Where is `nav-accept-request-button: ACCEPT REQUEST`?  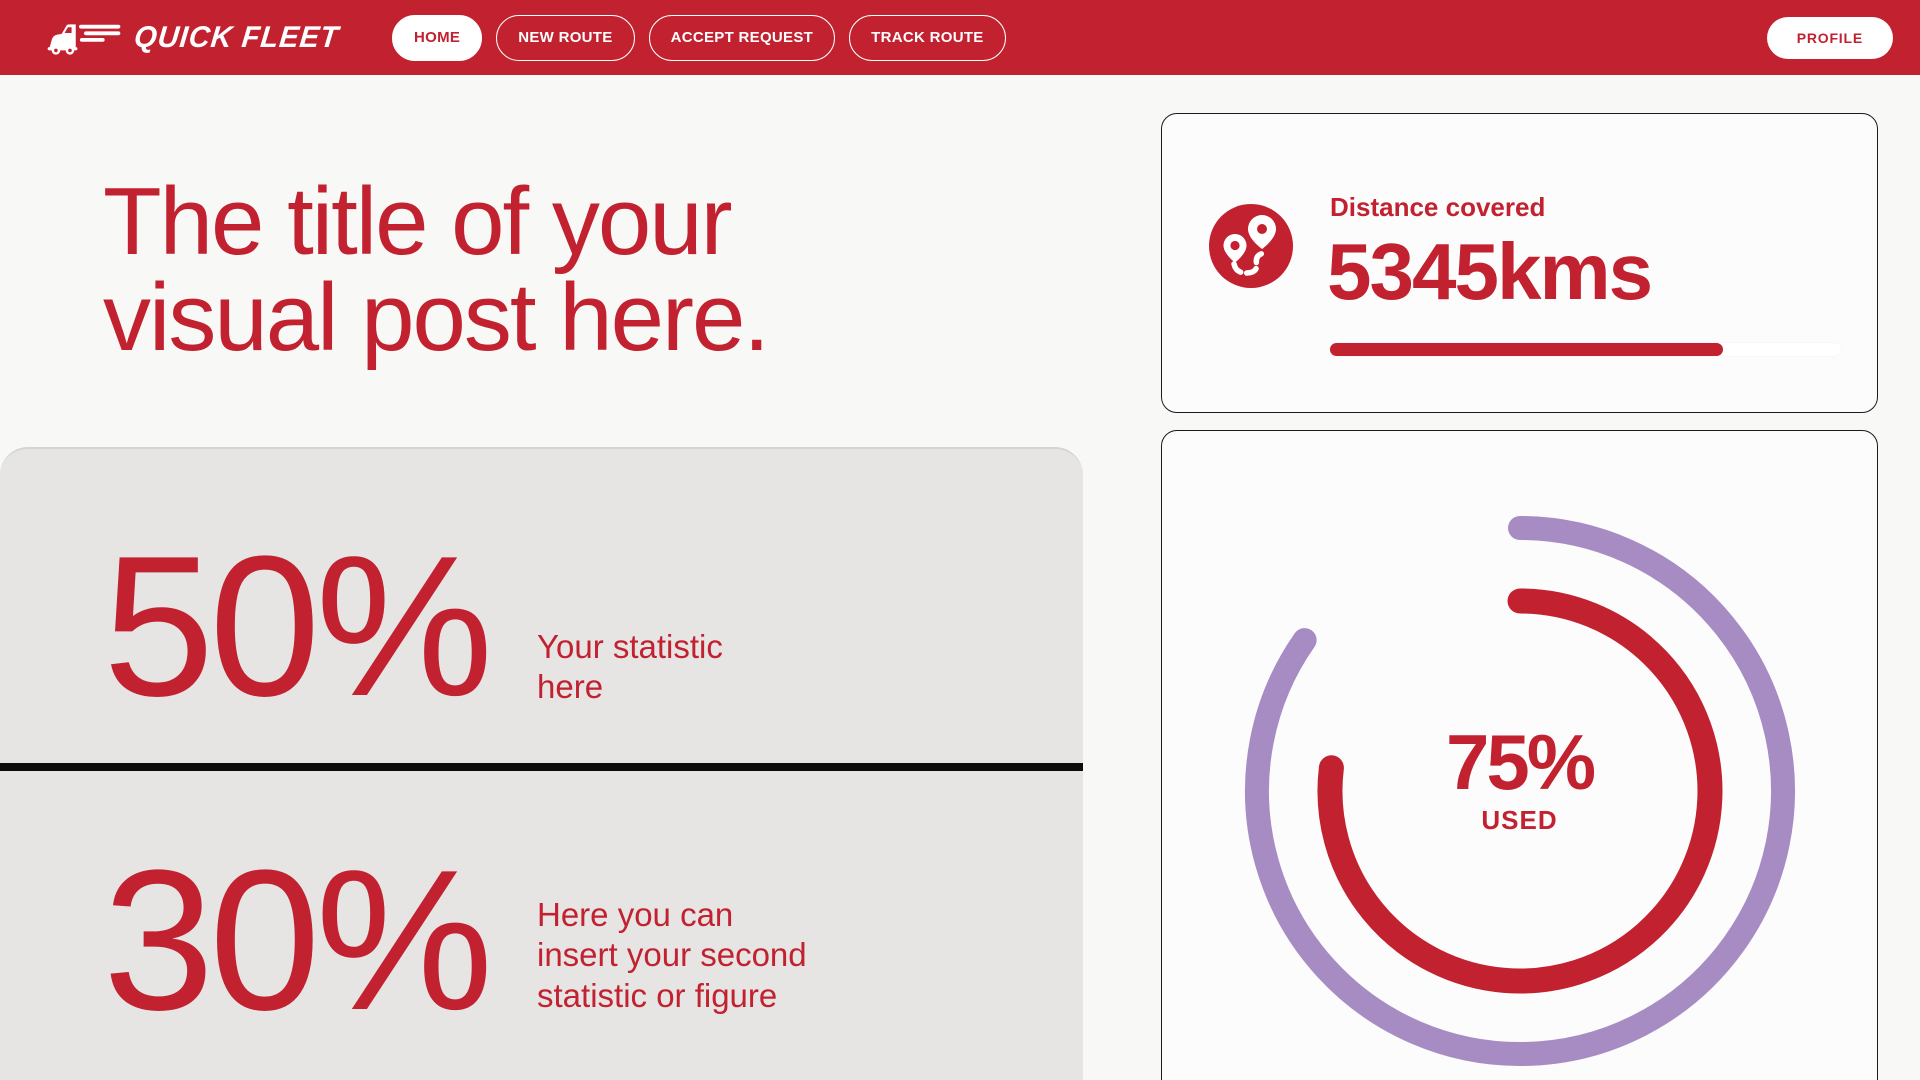
nav-accept-request-button: ACCEPT REQUEST is located at coordinates (742, 37).